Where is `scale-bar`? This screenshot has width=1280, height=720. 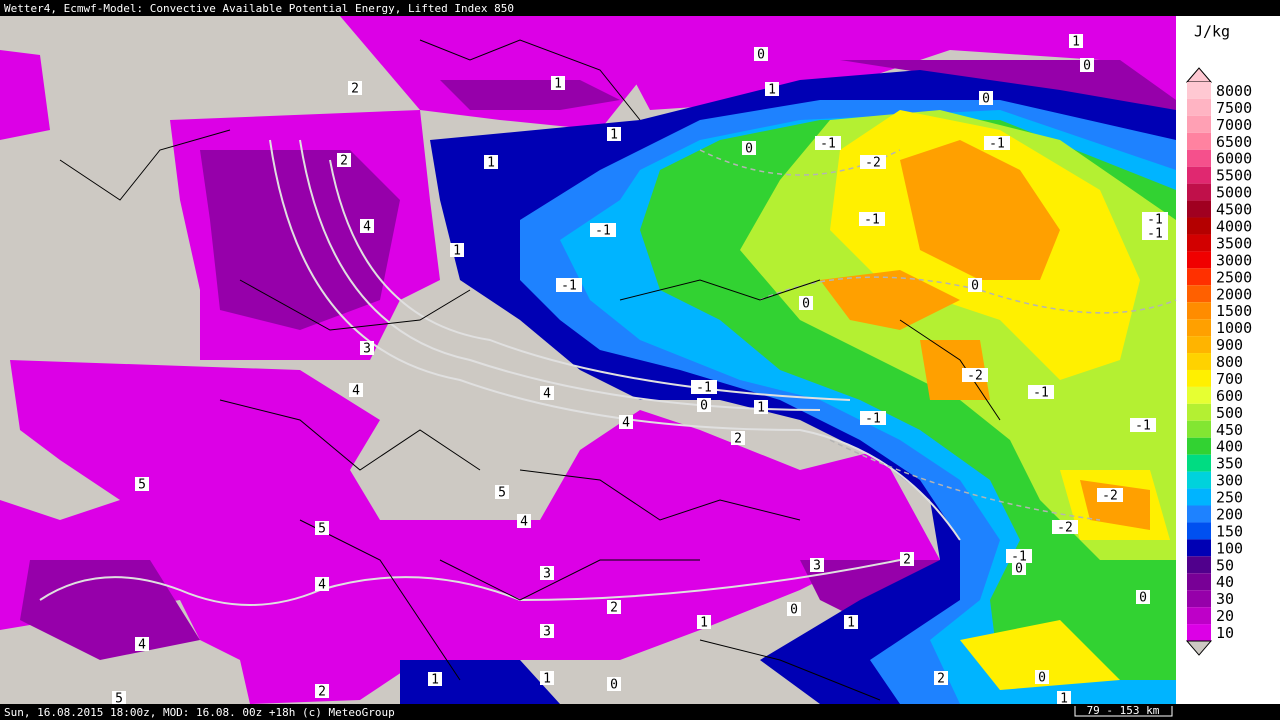 scale-bar is located at coordinates (1123, 711).